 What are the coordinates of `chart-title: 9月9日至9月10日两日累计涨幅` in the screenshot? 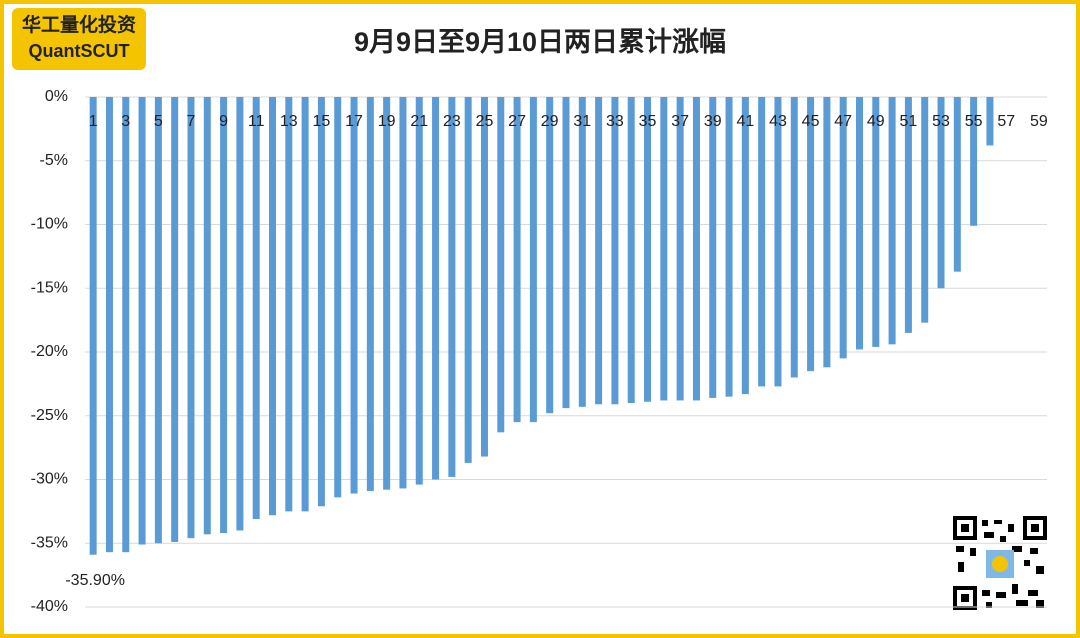 It's located at (540, 42).